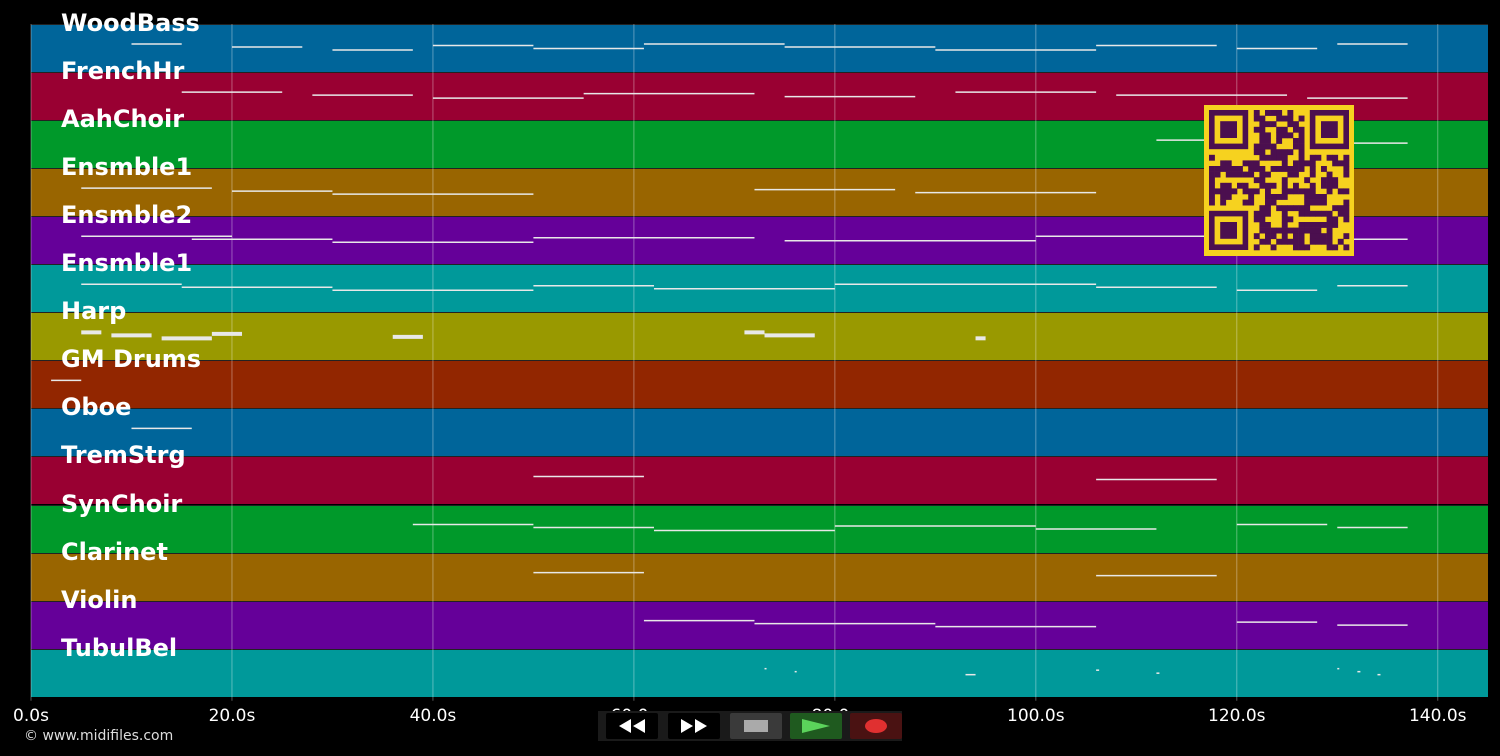  Describe the element at coordinates (759, 480) in the screenshot. I see `track-lane` at that location.